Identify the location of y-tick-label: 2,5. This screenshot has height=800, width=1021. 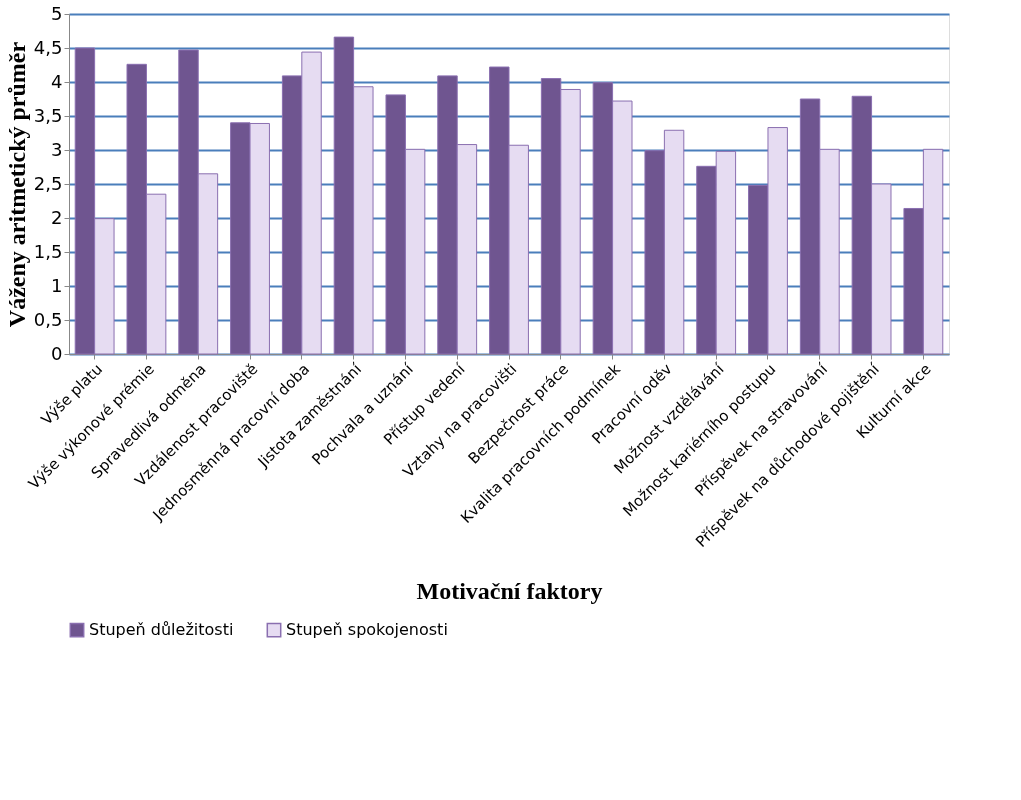
(48, 183).